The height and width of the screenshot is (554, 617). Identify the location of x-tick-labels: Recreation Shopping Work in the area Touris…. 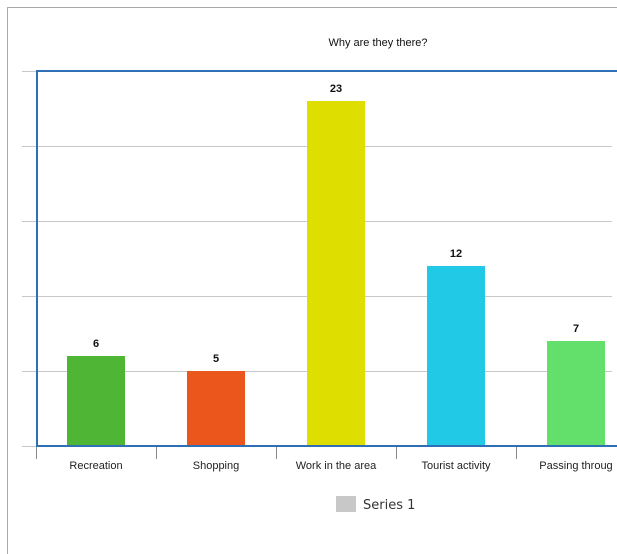
(340, 466).